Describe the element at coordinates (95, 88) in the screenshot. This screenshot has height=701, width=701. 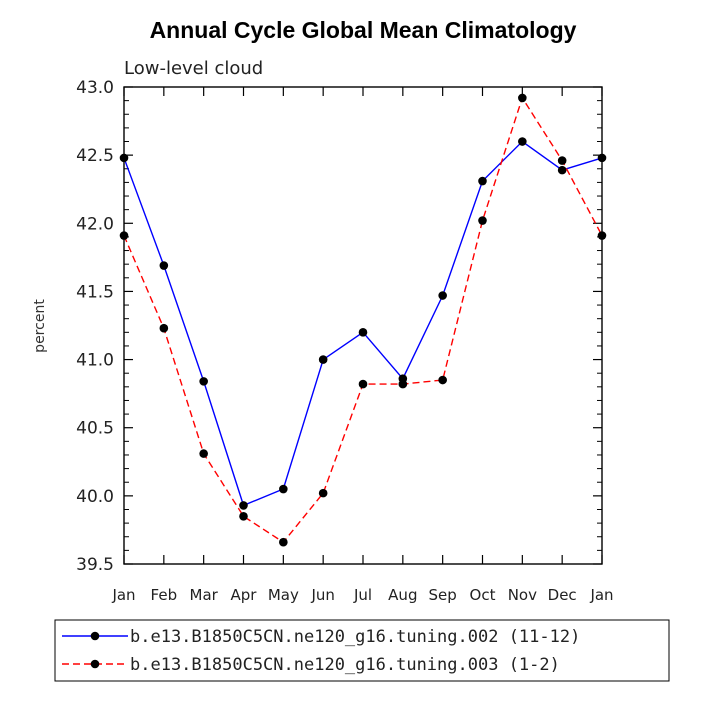
I see `y-tick-label: 43.0` at that location.